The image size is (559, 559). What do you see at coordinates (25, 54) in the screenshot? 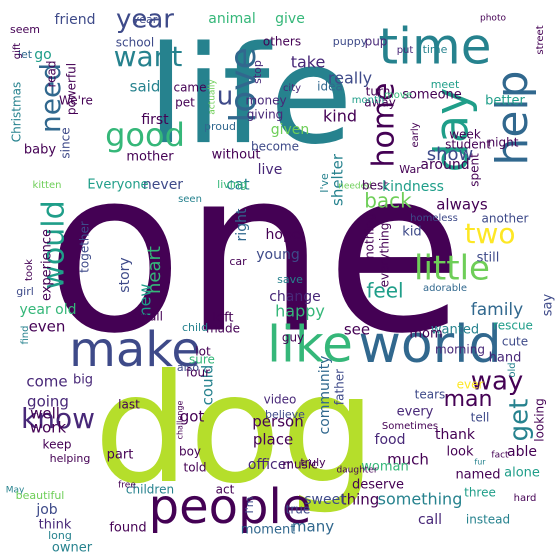
I see `word-let: let` at bounding box center [25, 54].